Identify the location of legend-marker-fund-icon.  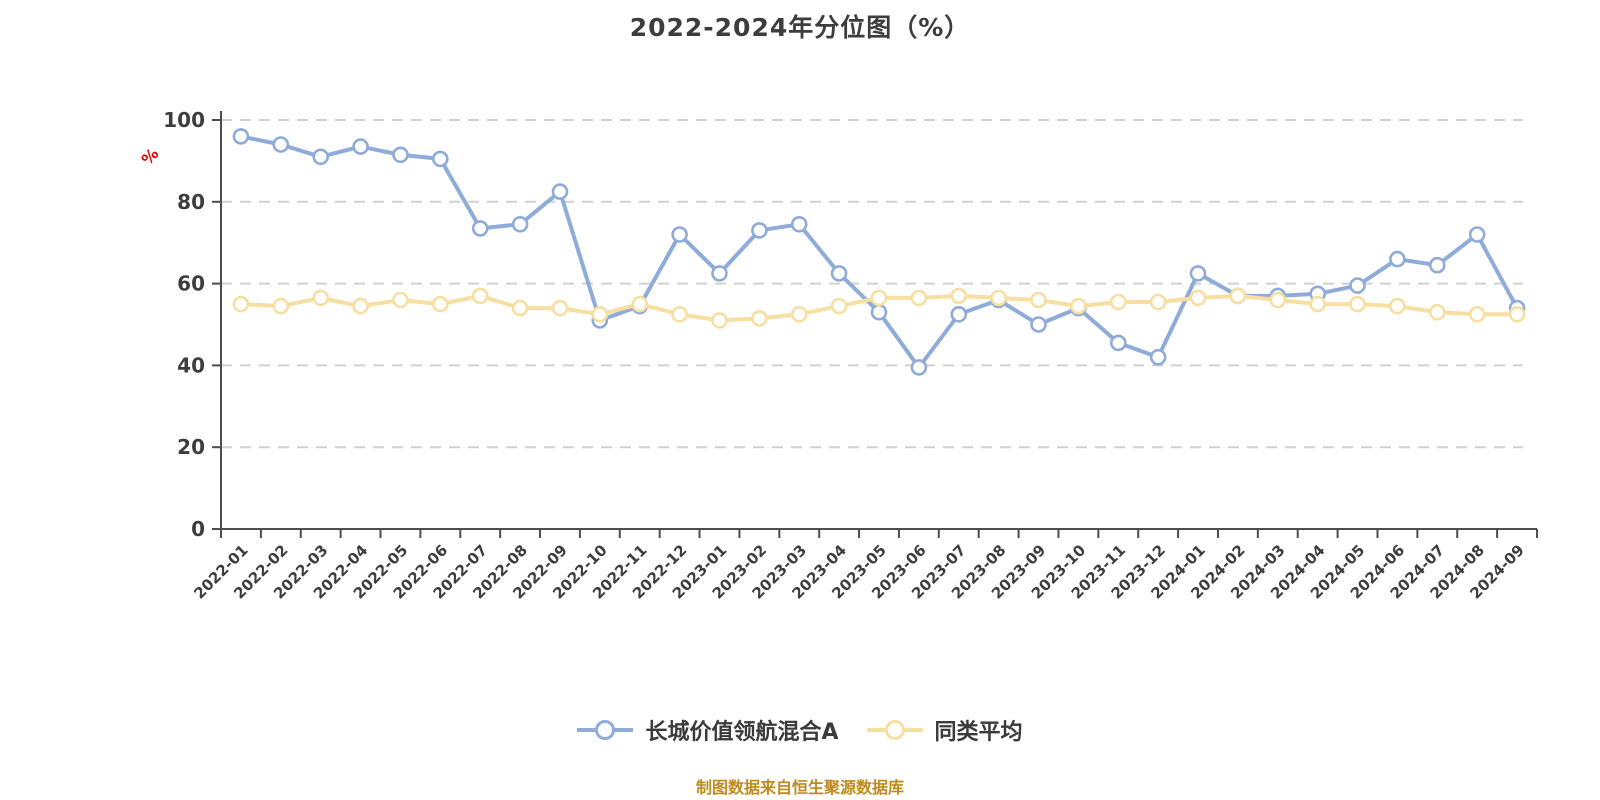
(605, 730).